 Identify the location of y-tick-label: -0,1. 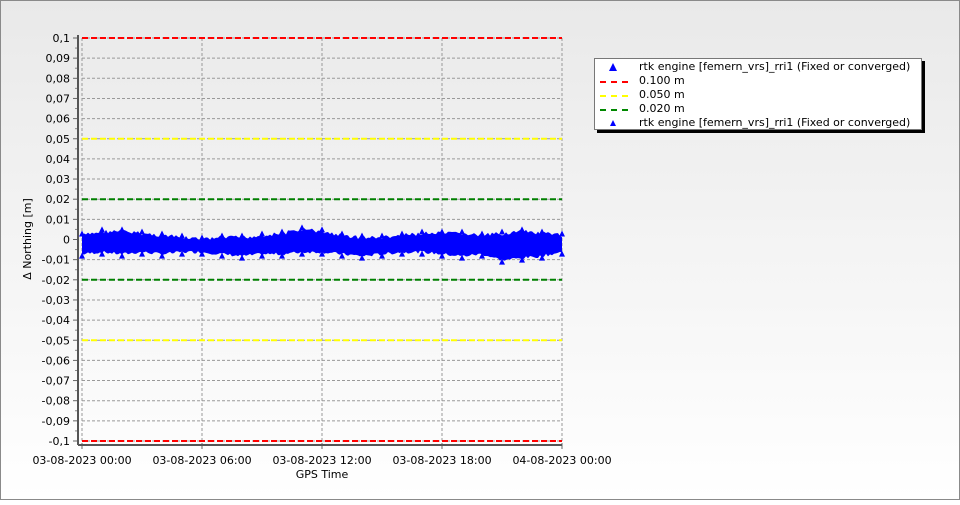
(59, 441).